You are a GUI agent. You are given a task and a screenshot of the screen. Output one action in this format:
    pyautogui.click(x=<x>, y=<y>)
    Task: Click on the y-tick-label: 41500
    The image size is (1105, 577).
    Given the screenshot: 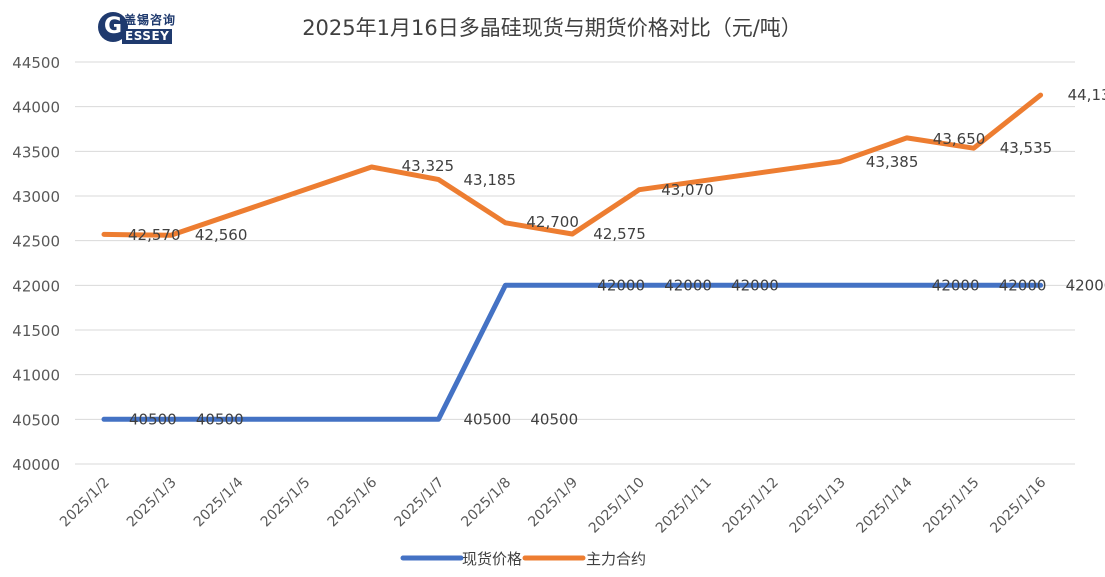 What is the action you would take?
    pyautogui.click(x=36, y=331)
    